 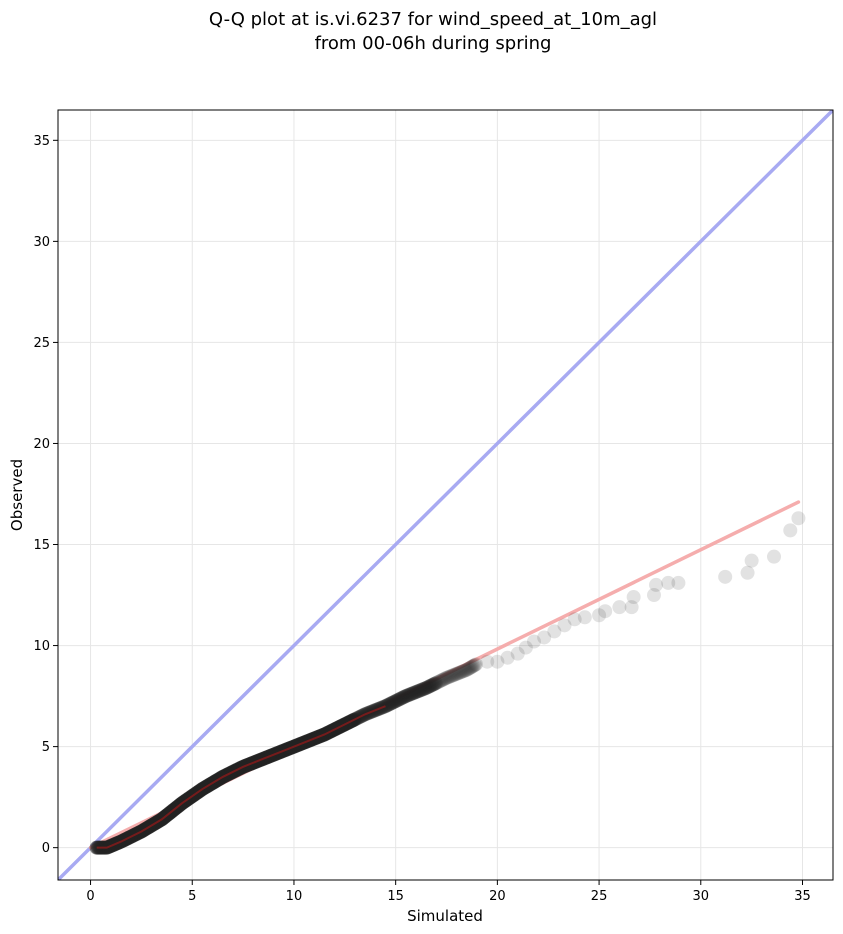 What do you see at coordinates (445, 916) in the screenshot?
I see `x-axis-label: Simulated` at bounding box center [445, 916].